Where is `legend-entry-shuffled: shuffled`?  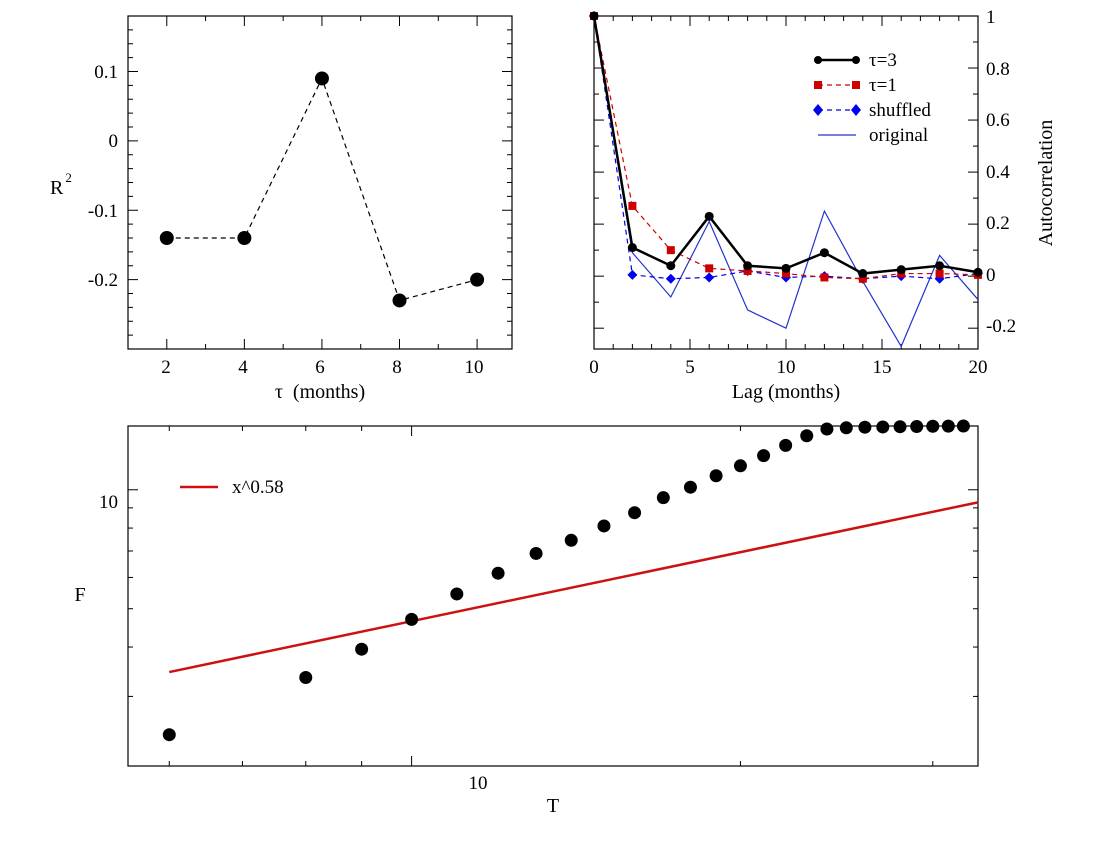
legend-entry-shuffled: shuffled is located at coordinates (872, 110).